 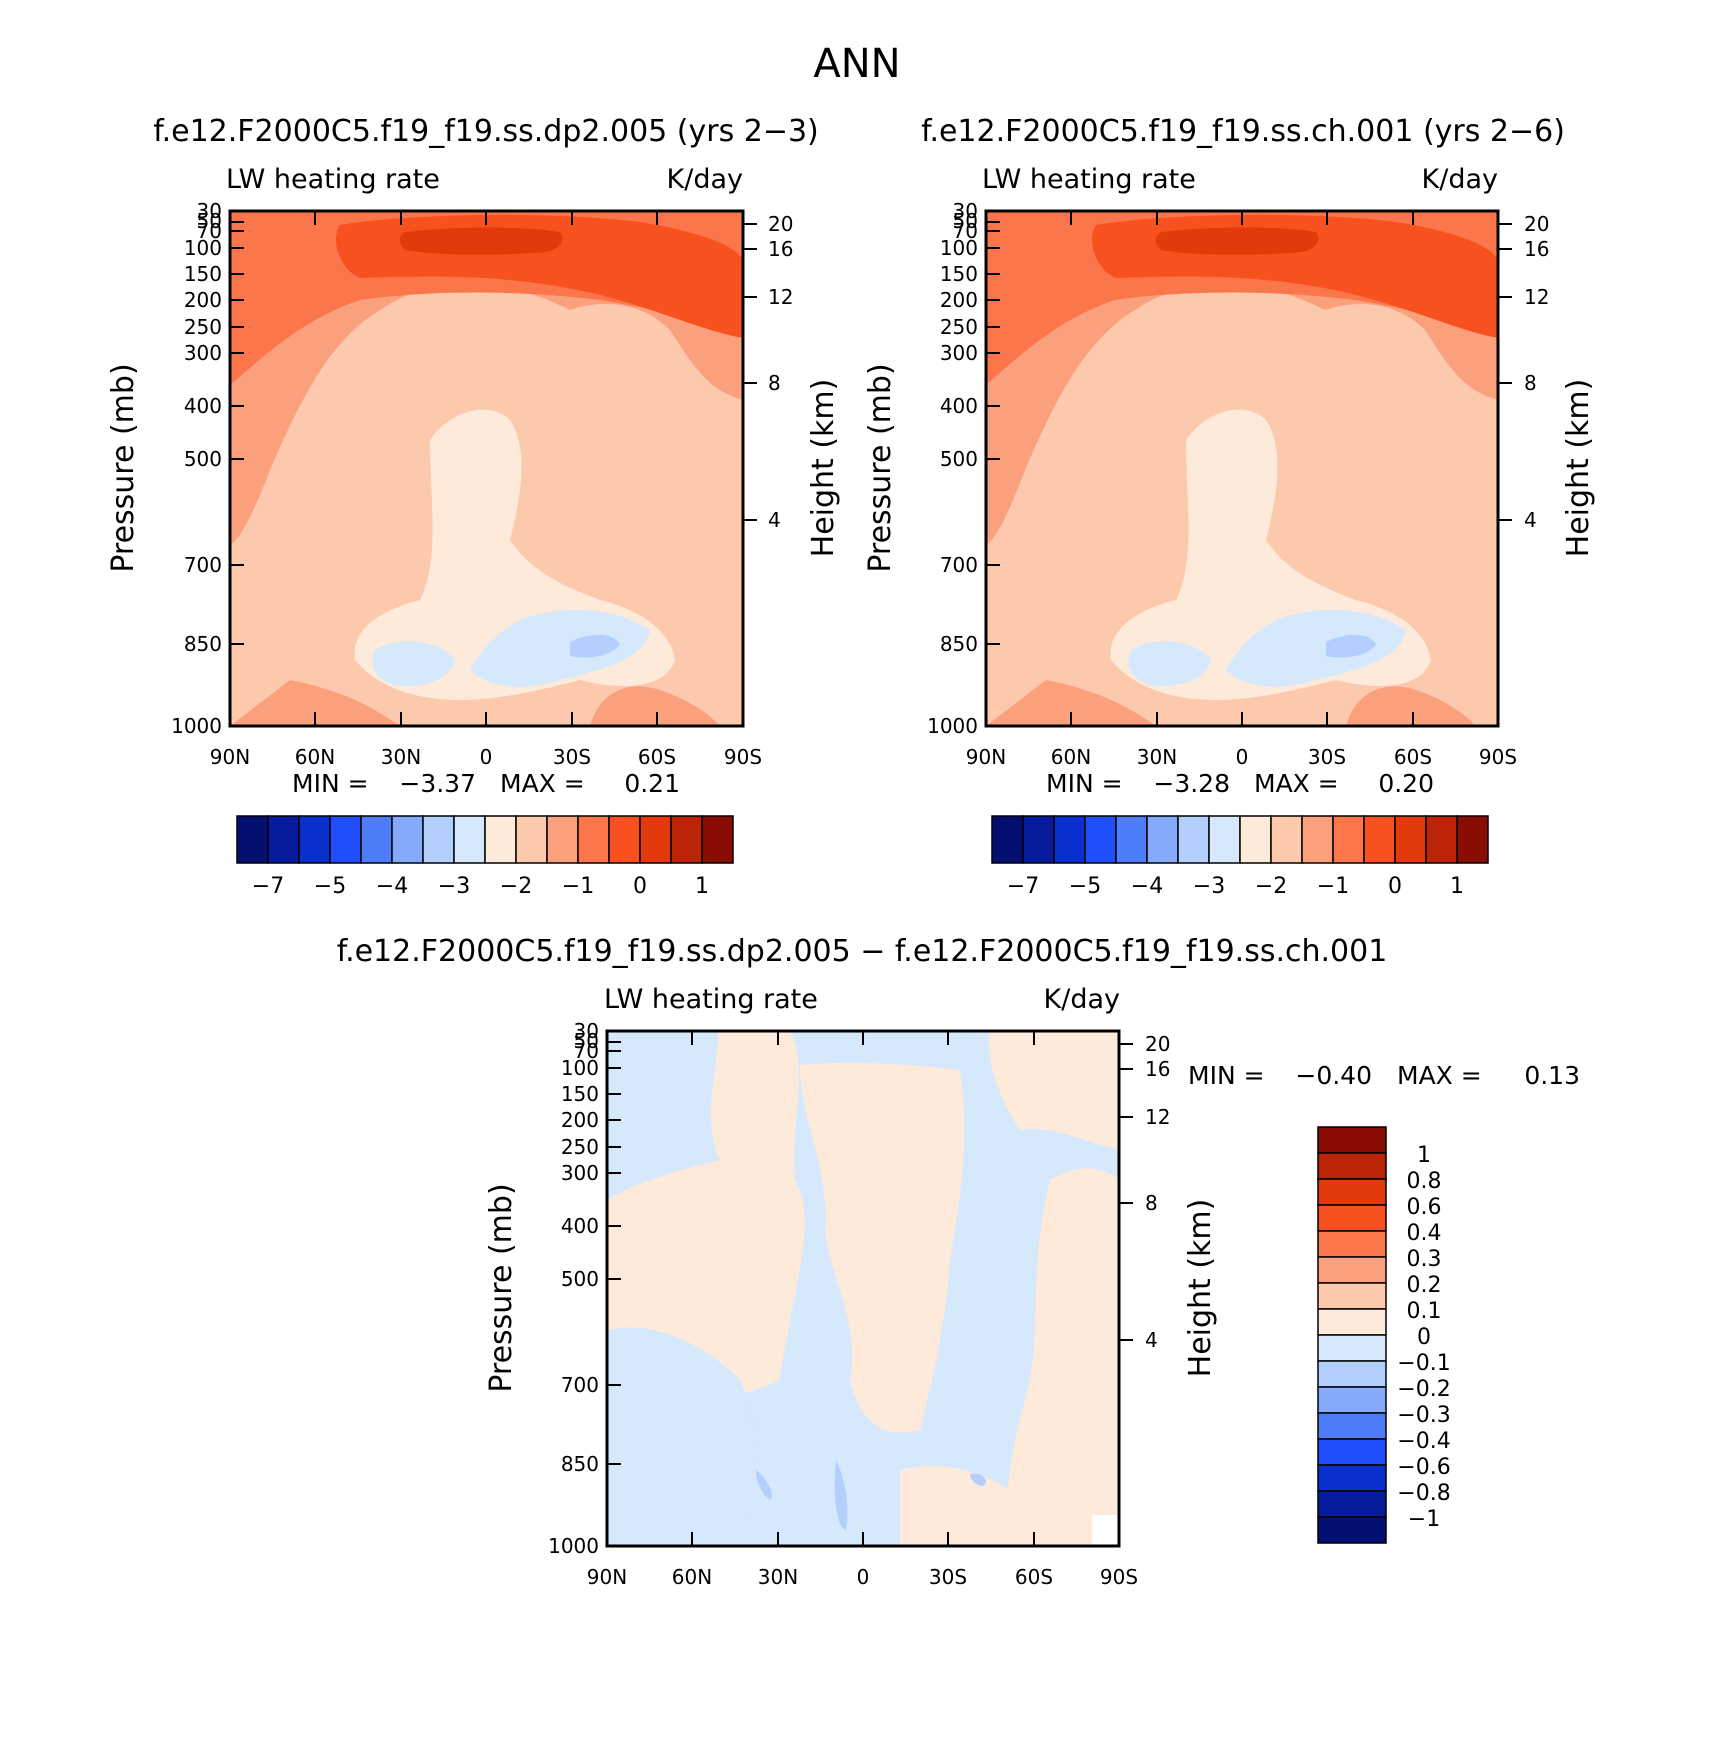 What do you see at coordinates (486, 783) in the screenshot?
I see `min-max-readout: MIN = −3.37 MAX = 0.21` at bounding box center [486, 783].